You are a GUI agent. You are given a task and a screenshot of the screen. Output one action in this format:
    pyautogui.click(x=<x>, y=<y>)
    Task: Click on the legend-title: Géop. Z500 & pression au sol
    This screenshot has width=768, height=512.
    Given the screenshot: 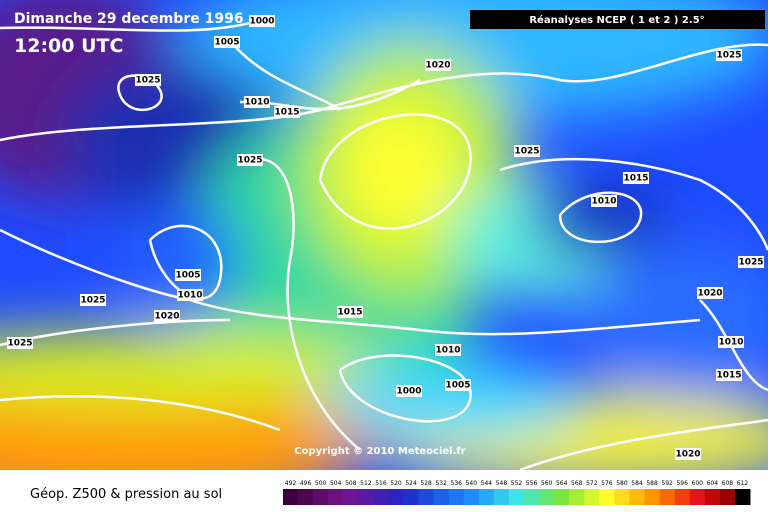 What is the action you would take?
    pyautogui.click(x=126, y=494)
    